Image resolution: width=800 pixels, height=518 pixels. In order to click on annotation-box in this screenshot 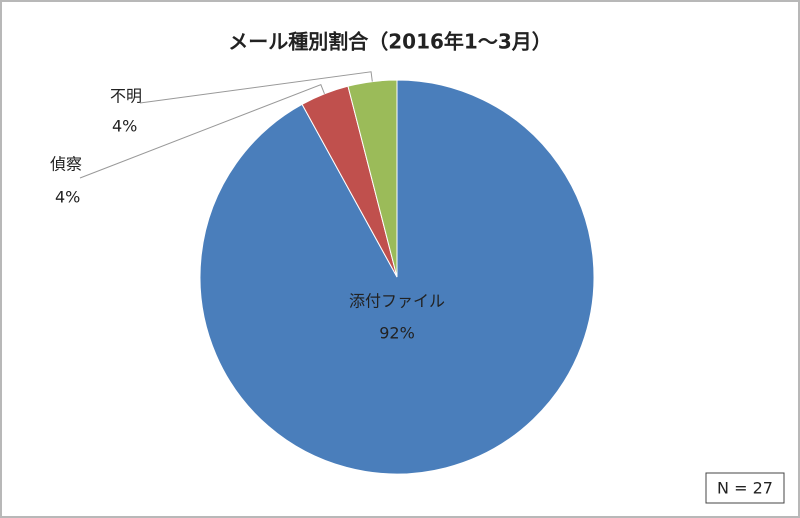, I will do `click(745, 488)`.